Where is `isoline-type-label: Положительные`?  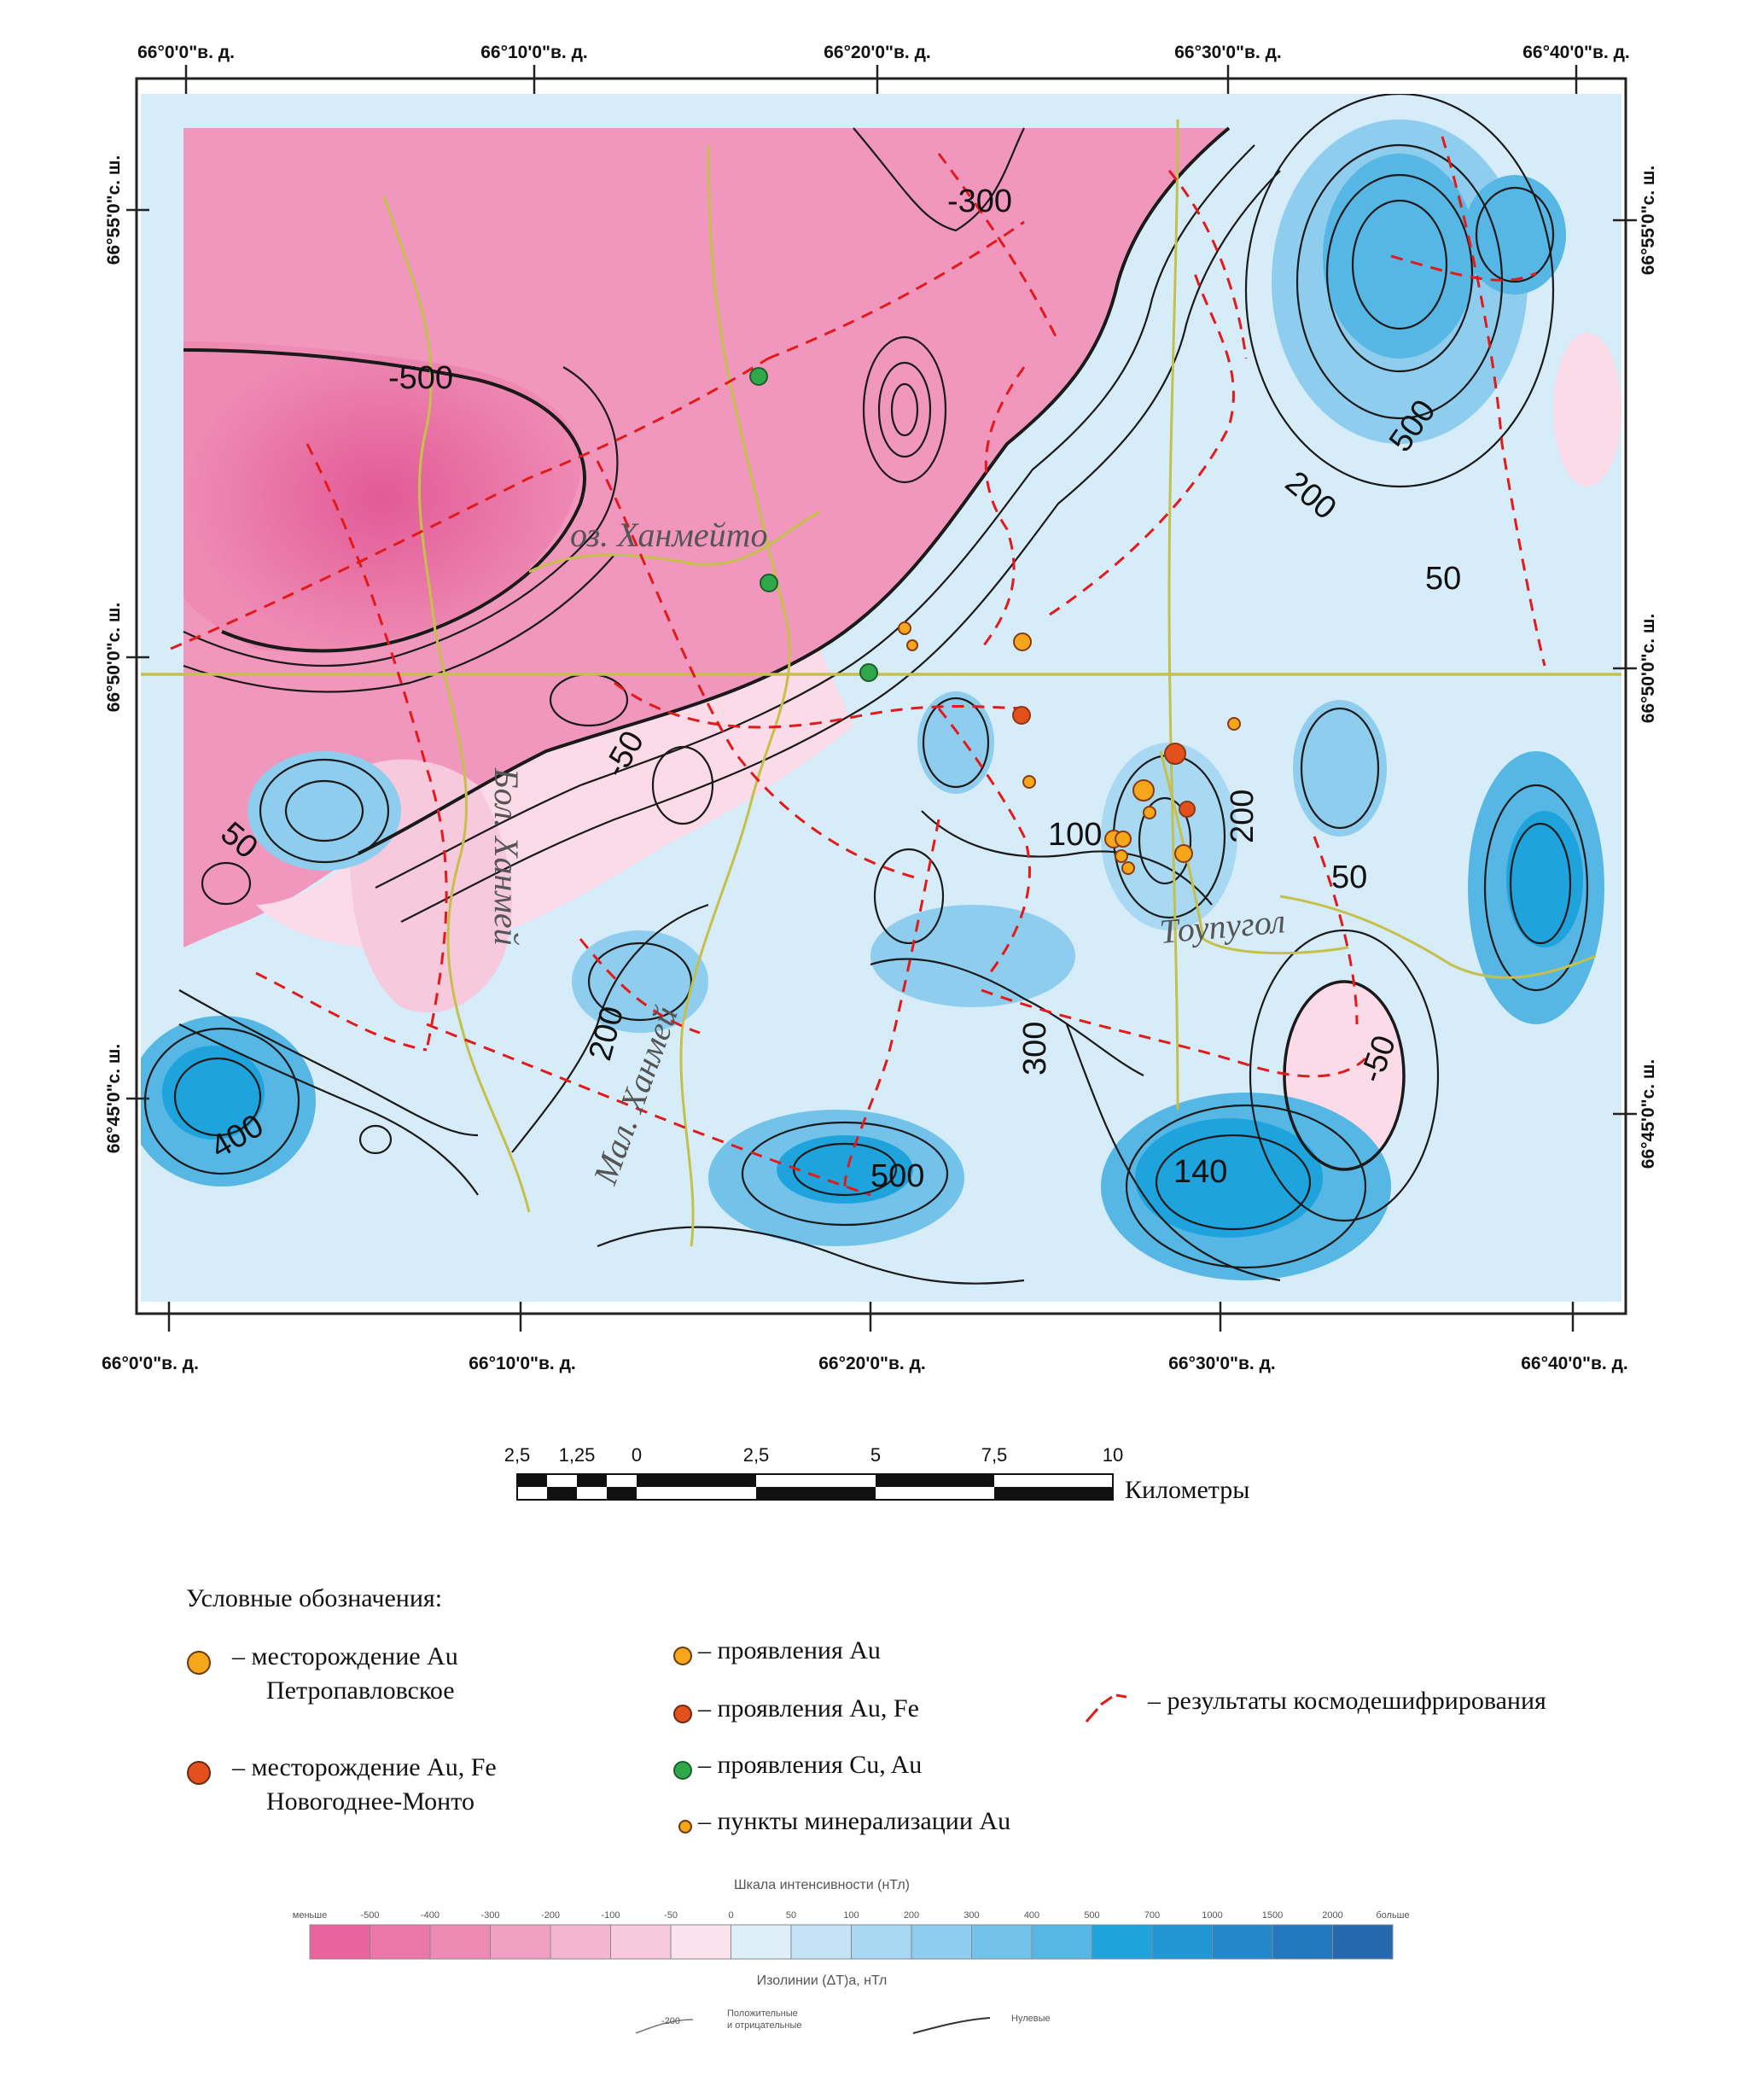 isoline-type-label: Положительные is located at coordinates (762, 2014).